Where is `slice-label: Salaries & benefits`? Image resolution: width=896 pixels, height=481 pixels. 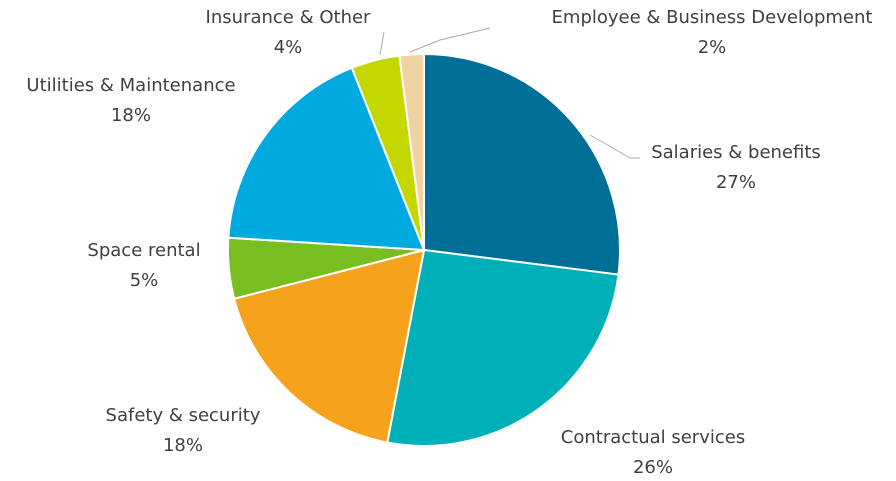
slice-label: Salaries & benefits is located at coordinates (736, 152).